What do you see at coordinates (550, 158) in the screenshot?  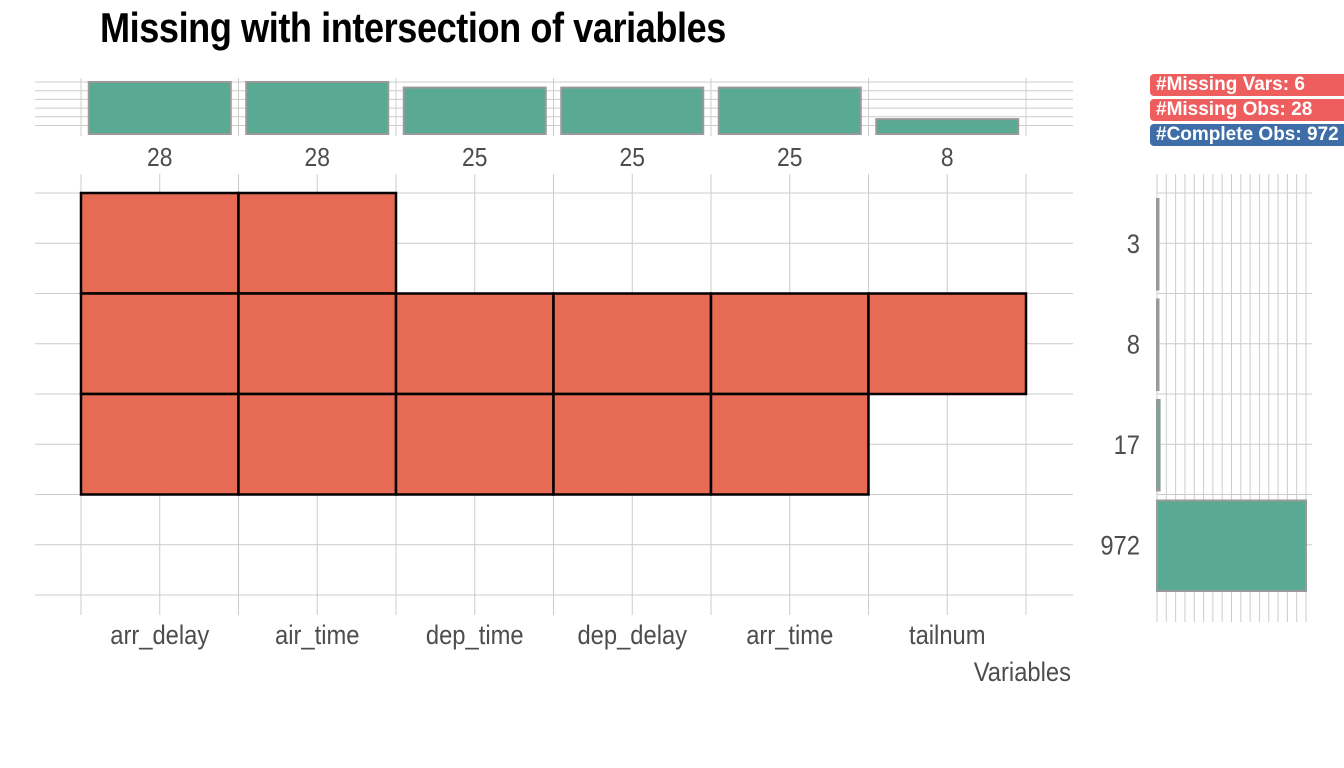 I see `top-bar-value-labels: 28 28 25 25 25 8` at bounding box center [550, 158].